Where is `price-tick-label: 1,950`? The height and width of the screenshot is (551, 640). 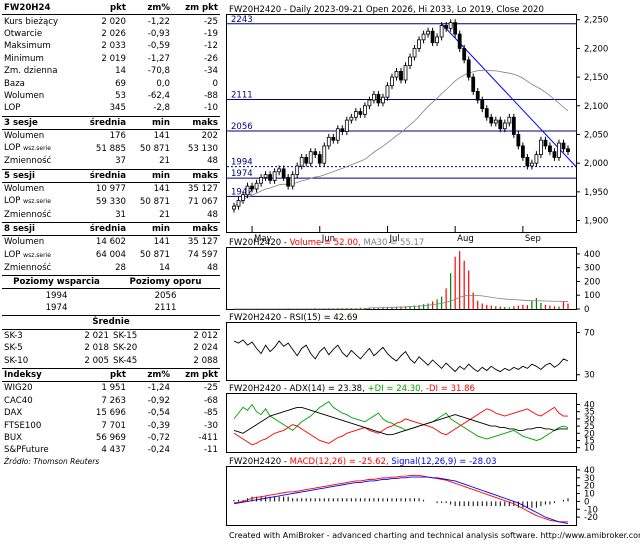
price-tick-label: 1,950 is located at coordinates (596, 193).